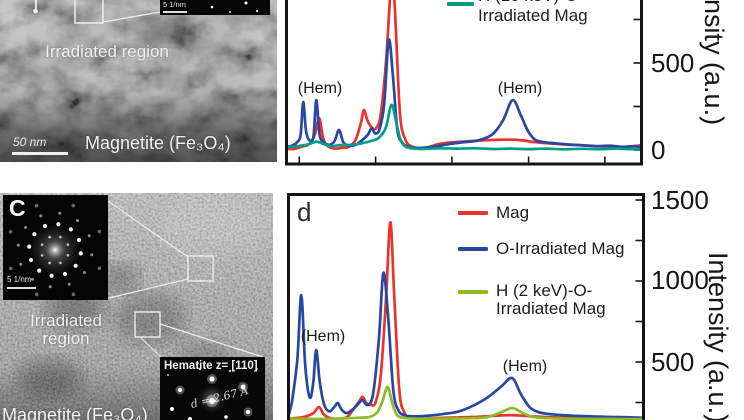 The height and width of the screenshot is (420, 744). What do you see at coordinates (551, 308) in the screenshot?
I see `legend-label-h2kev-line2: Irradiated Mag` at bounding box center [551, 308].